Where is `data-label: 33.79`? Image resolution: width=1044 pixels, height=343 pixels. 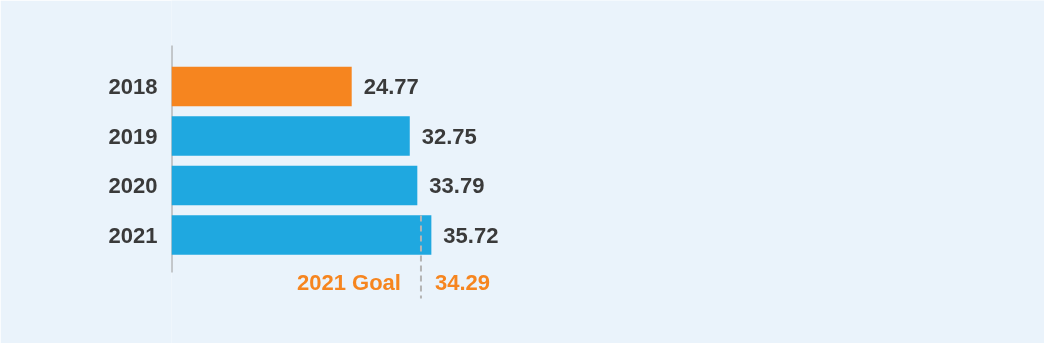 data-label: 33.79 is located at coordinates (457, 185).